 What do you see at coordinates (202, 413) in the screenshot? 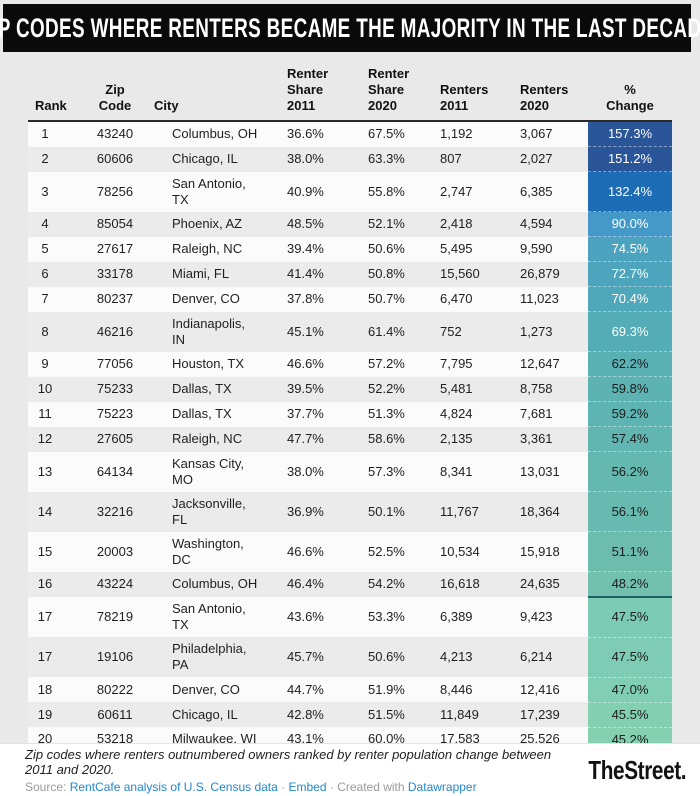
I see `city-cell: Dallas, TX` at bounding box center [202, 413].